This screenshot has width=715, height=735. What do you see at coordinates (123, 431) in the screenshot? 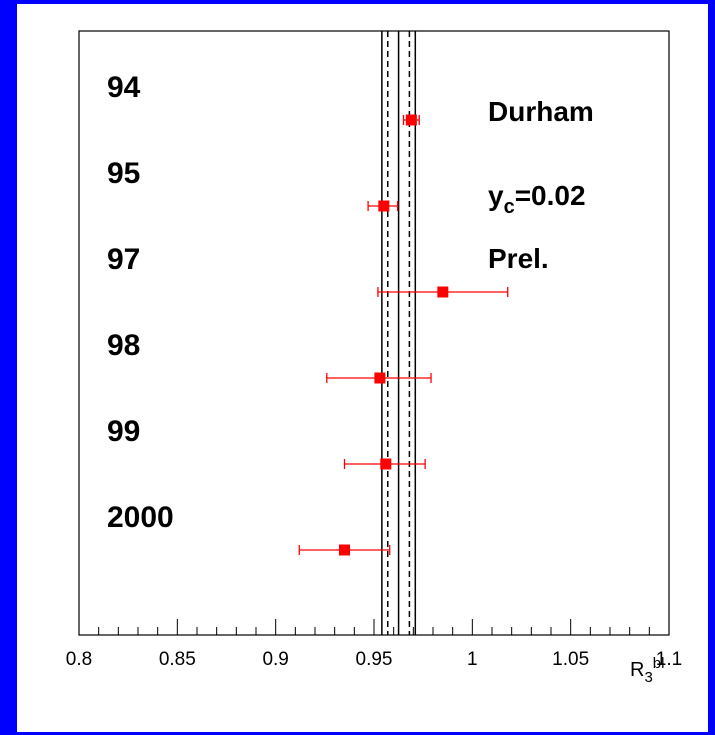
I see `year-label: 99` at bounding box center [123, 431].